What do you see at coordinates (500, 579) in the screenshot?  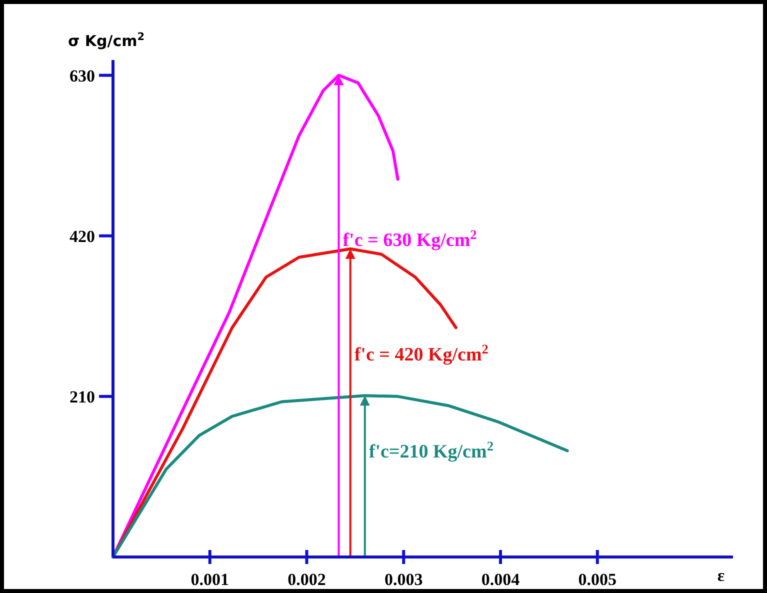 I see `x-tick-label: 0.004` at bounding box center [500, 579].